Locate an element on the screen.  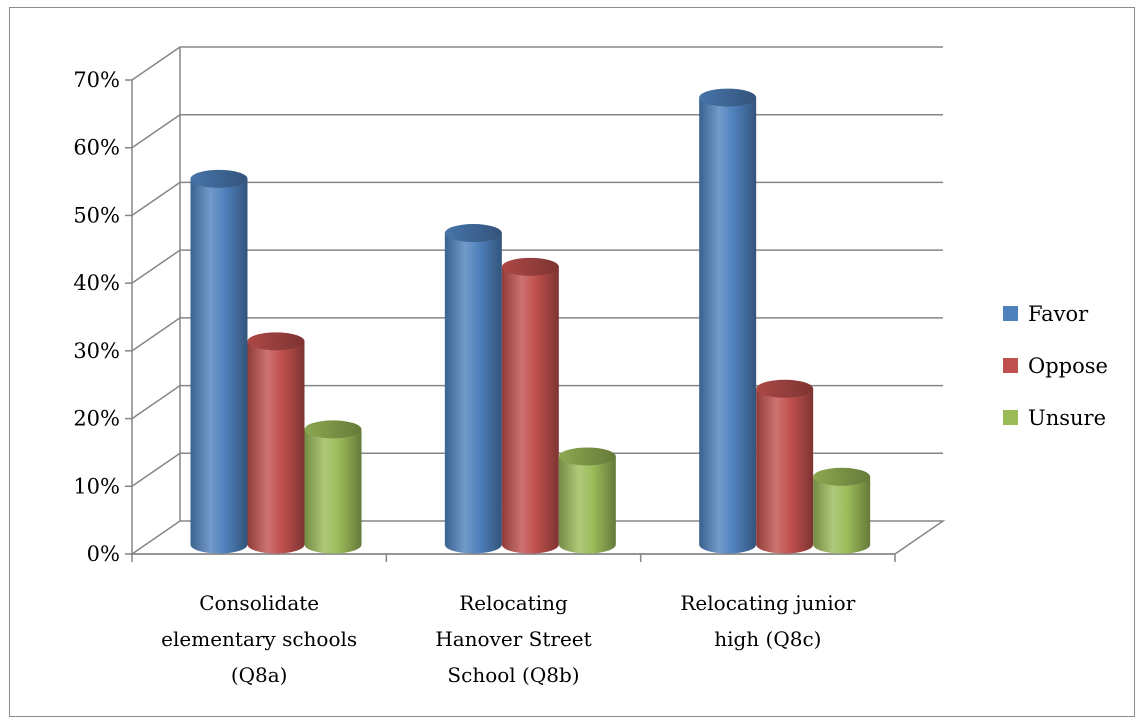
legend-label-unsure: Unsure is located at coordinates (1067, 418).